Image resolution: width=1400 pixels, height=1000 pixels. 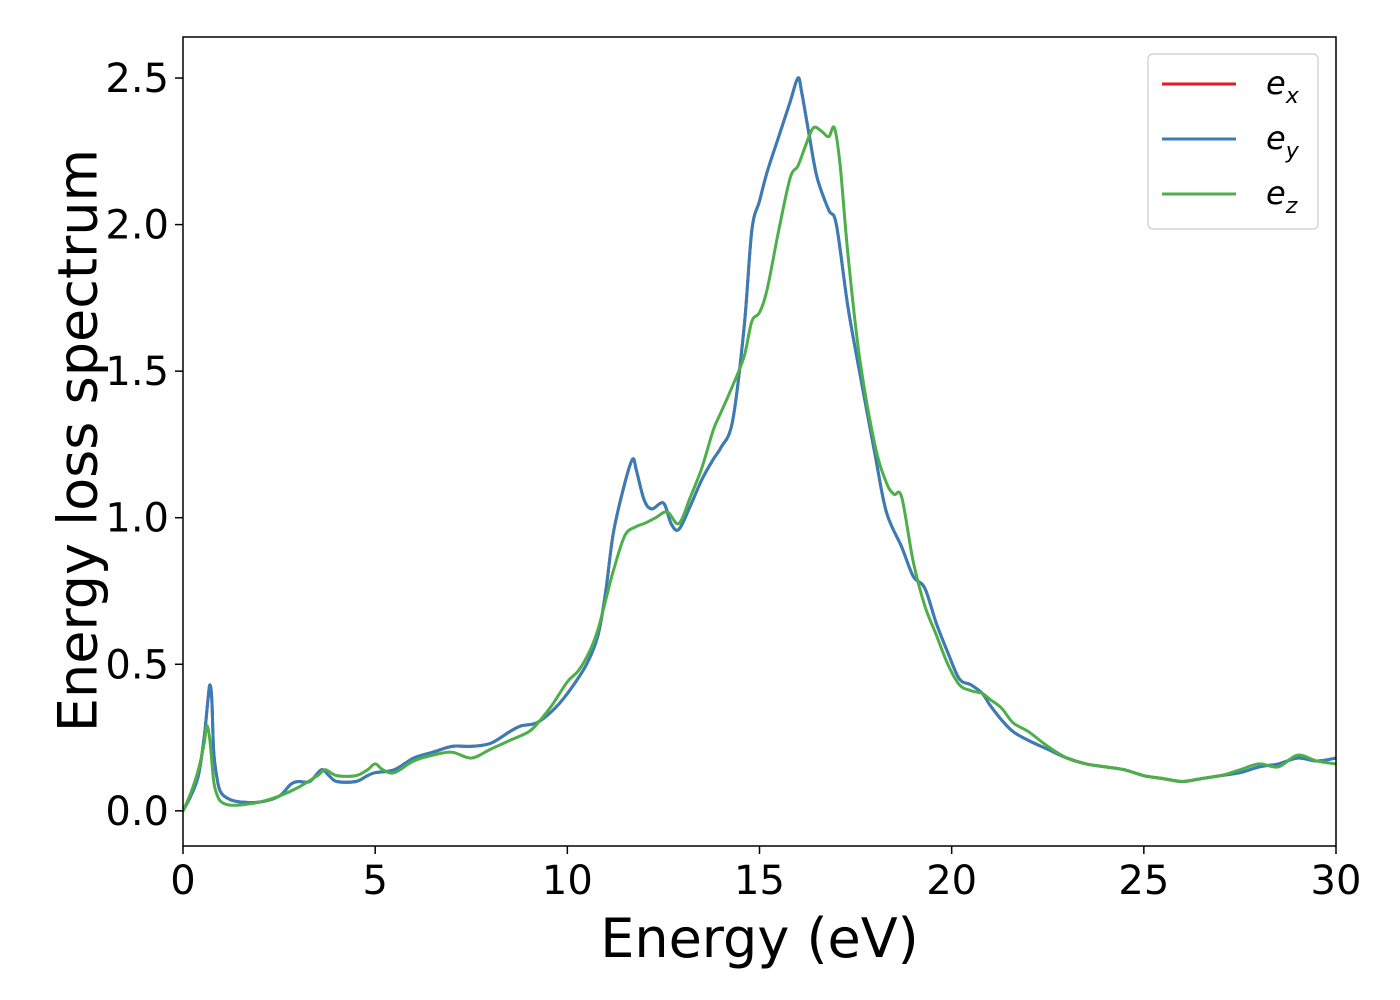 I want to click on legend-label-e-y: ey, so click(x=1283, y=141).